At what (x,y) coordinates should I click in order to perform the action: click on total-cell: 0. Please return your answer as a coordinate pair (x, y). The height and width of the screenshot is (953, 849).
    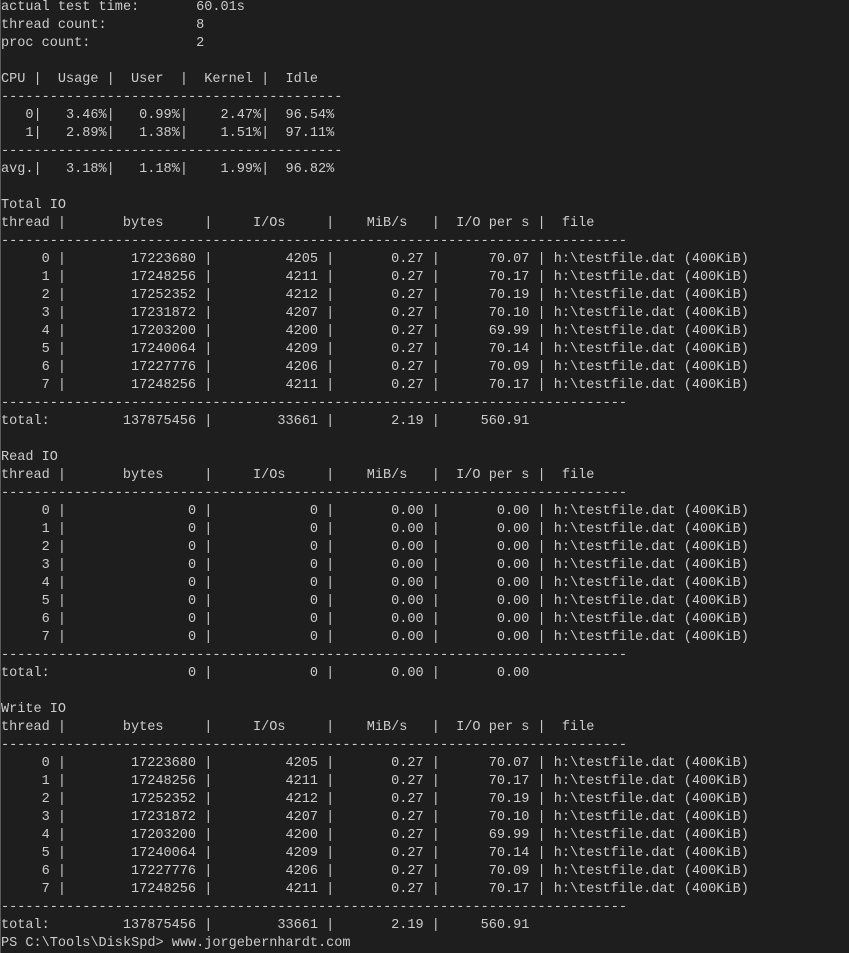
    Looking at the image, I should click on (313, 673).